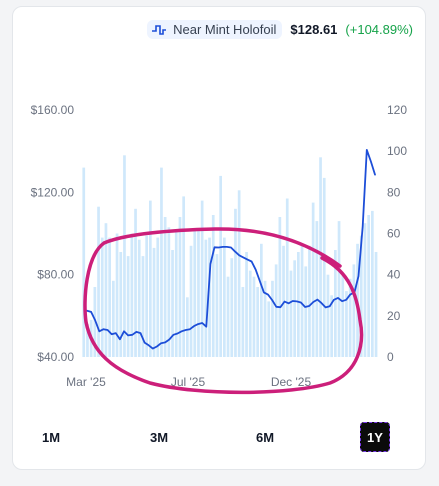 The width and height of the screenshot is (439, 486). I want to click on right-axis-tick-label: 0, so click(390, 357).